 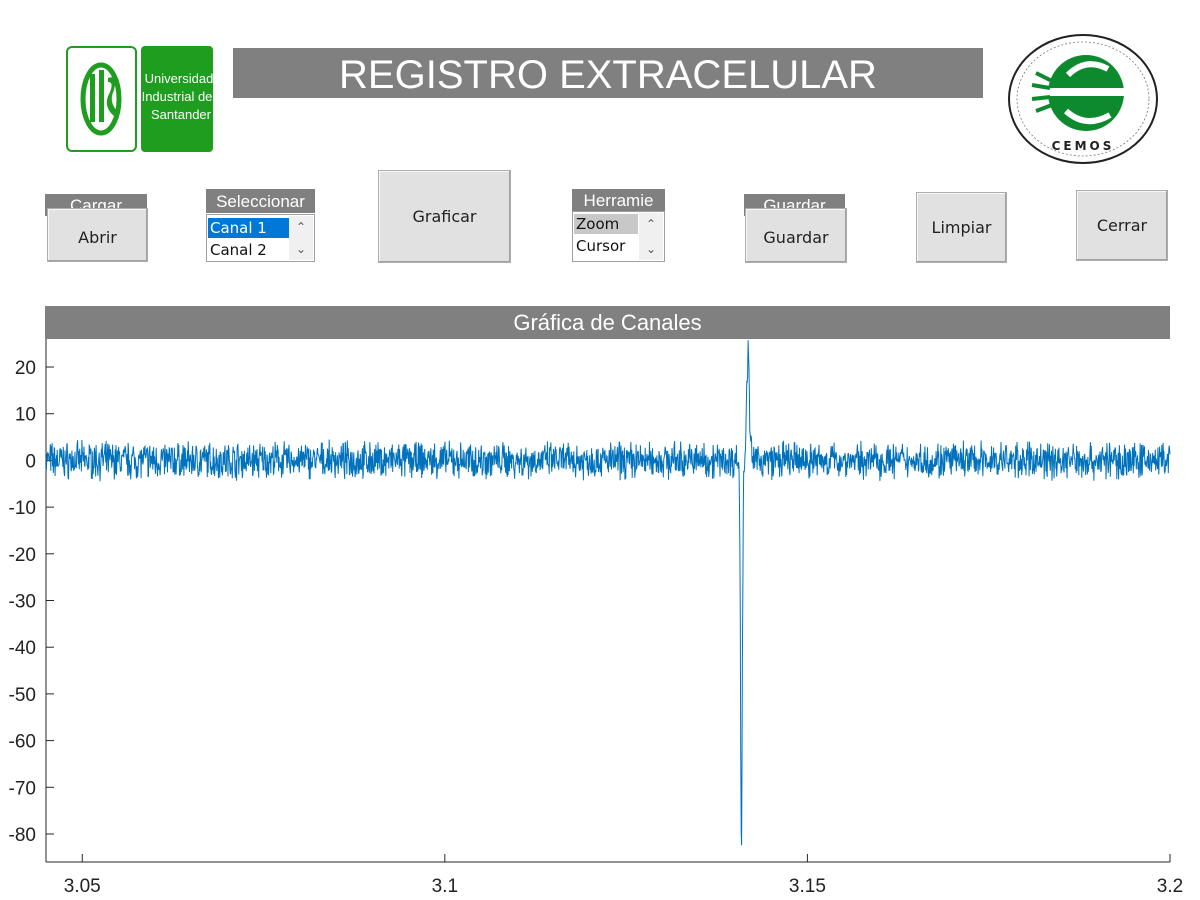 I want to click on guardar-button: Guardar, so click(x=796, y=235).